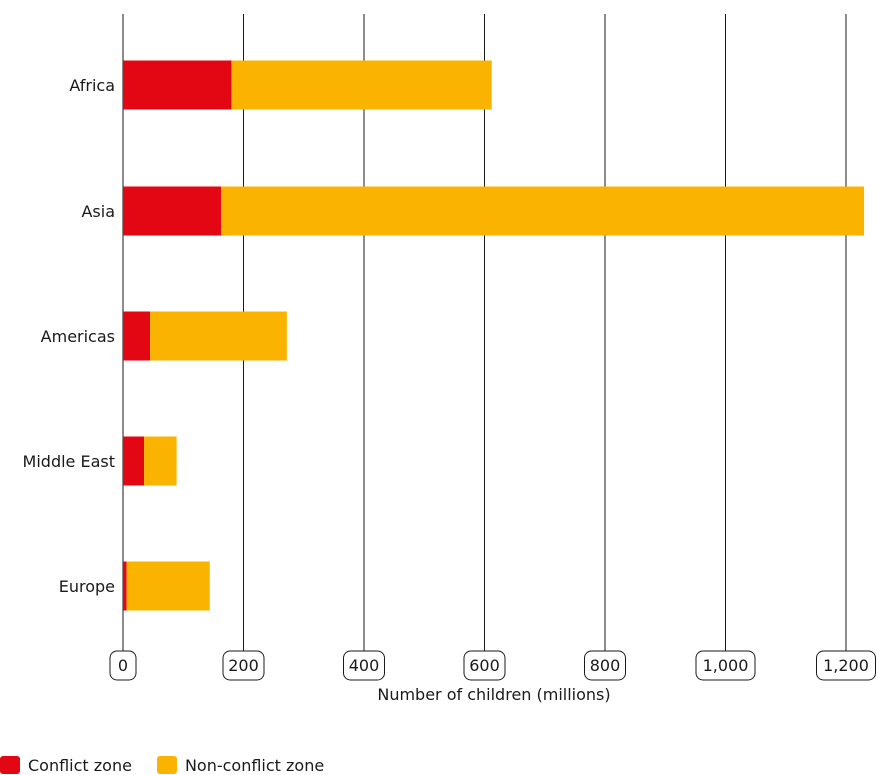  Describe the element at coordinates (92, 85) in the screenshot. I see `category-label: Africa` at that location.